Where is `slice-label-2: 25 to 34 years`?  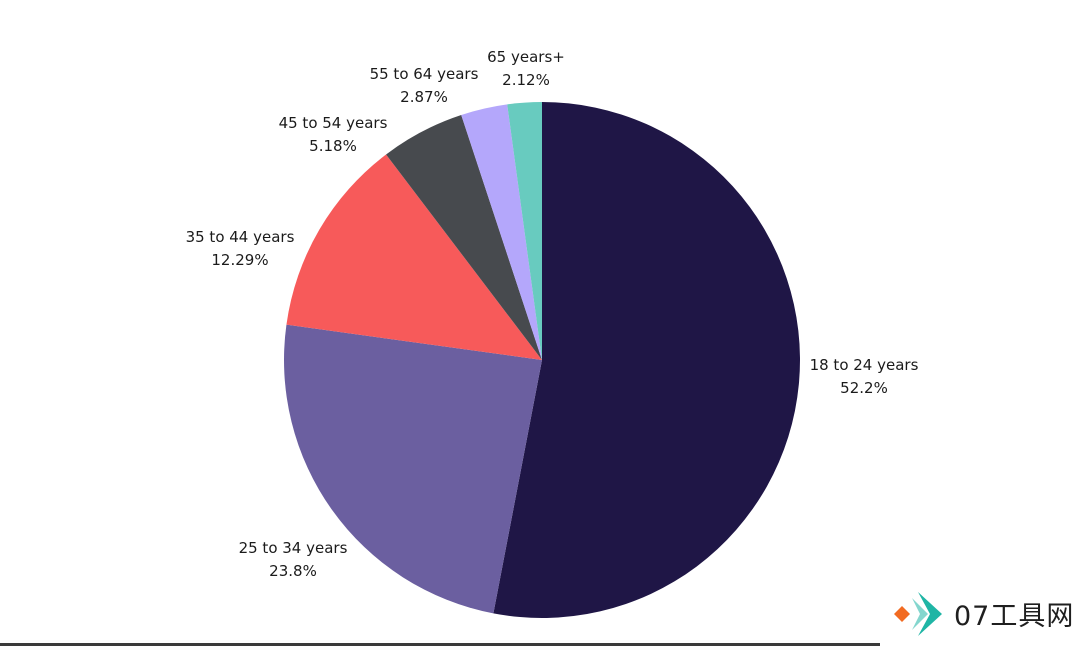
slice-label-2: 25 to 34 years is located at coordinates (293, 548).